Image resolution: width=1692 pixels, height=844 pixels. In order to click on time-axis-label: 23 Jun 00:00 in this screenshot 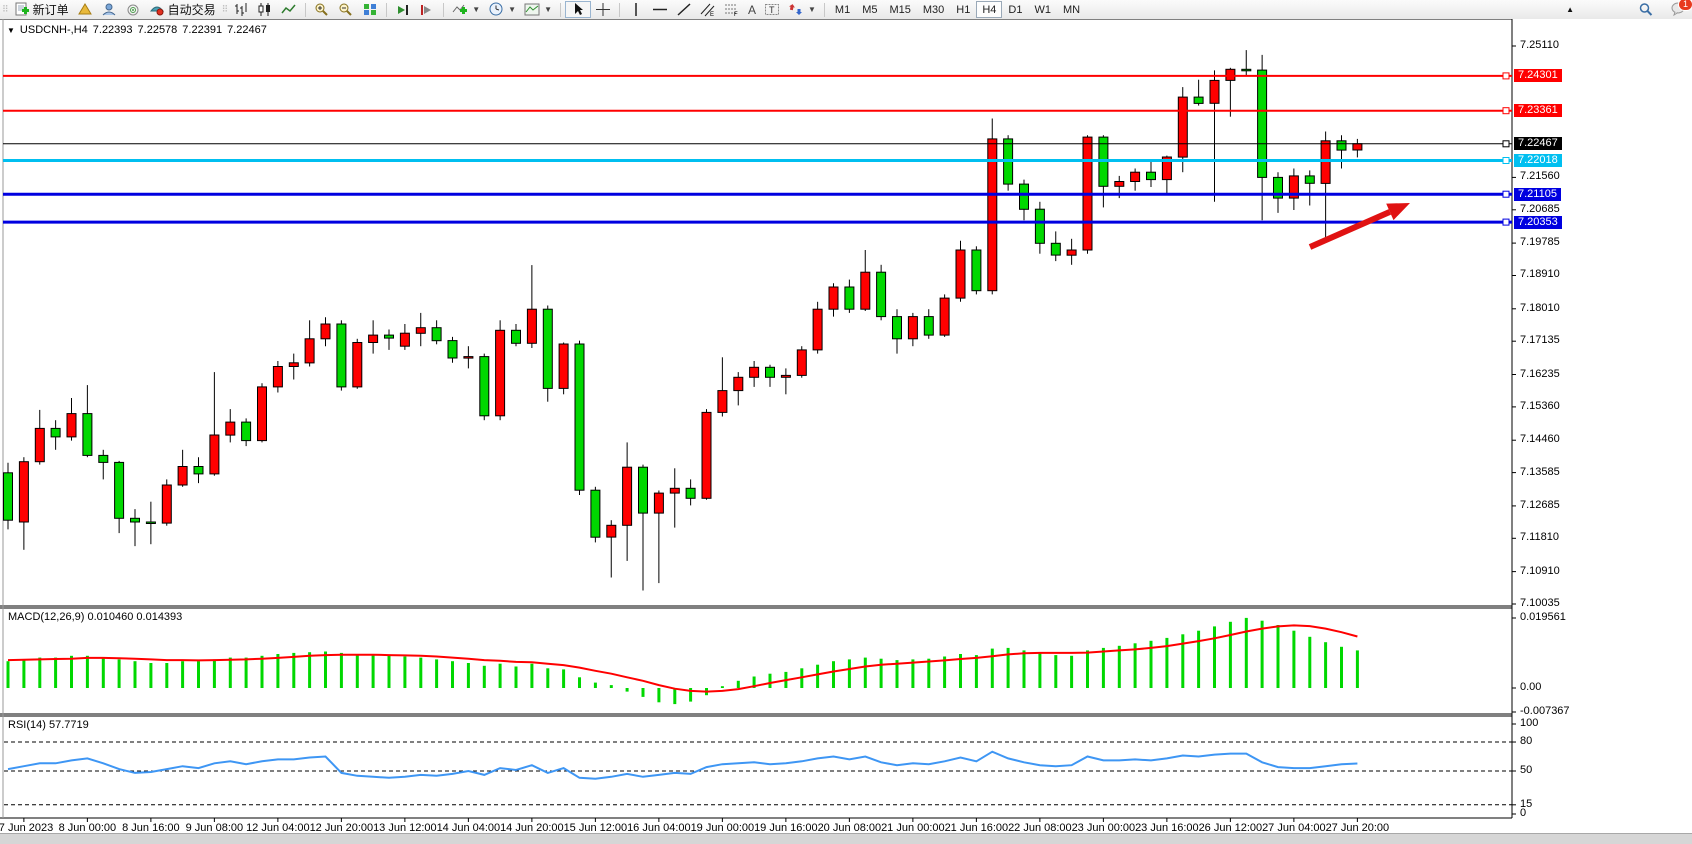, I will do `click(1103, 828)`.